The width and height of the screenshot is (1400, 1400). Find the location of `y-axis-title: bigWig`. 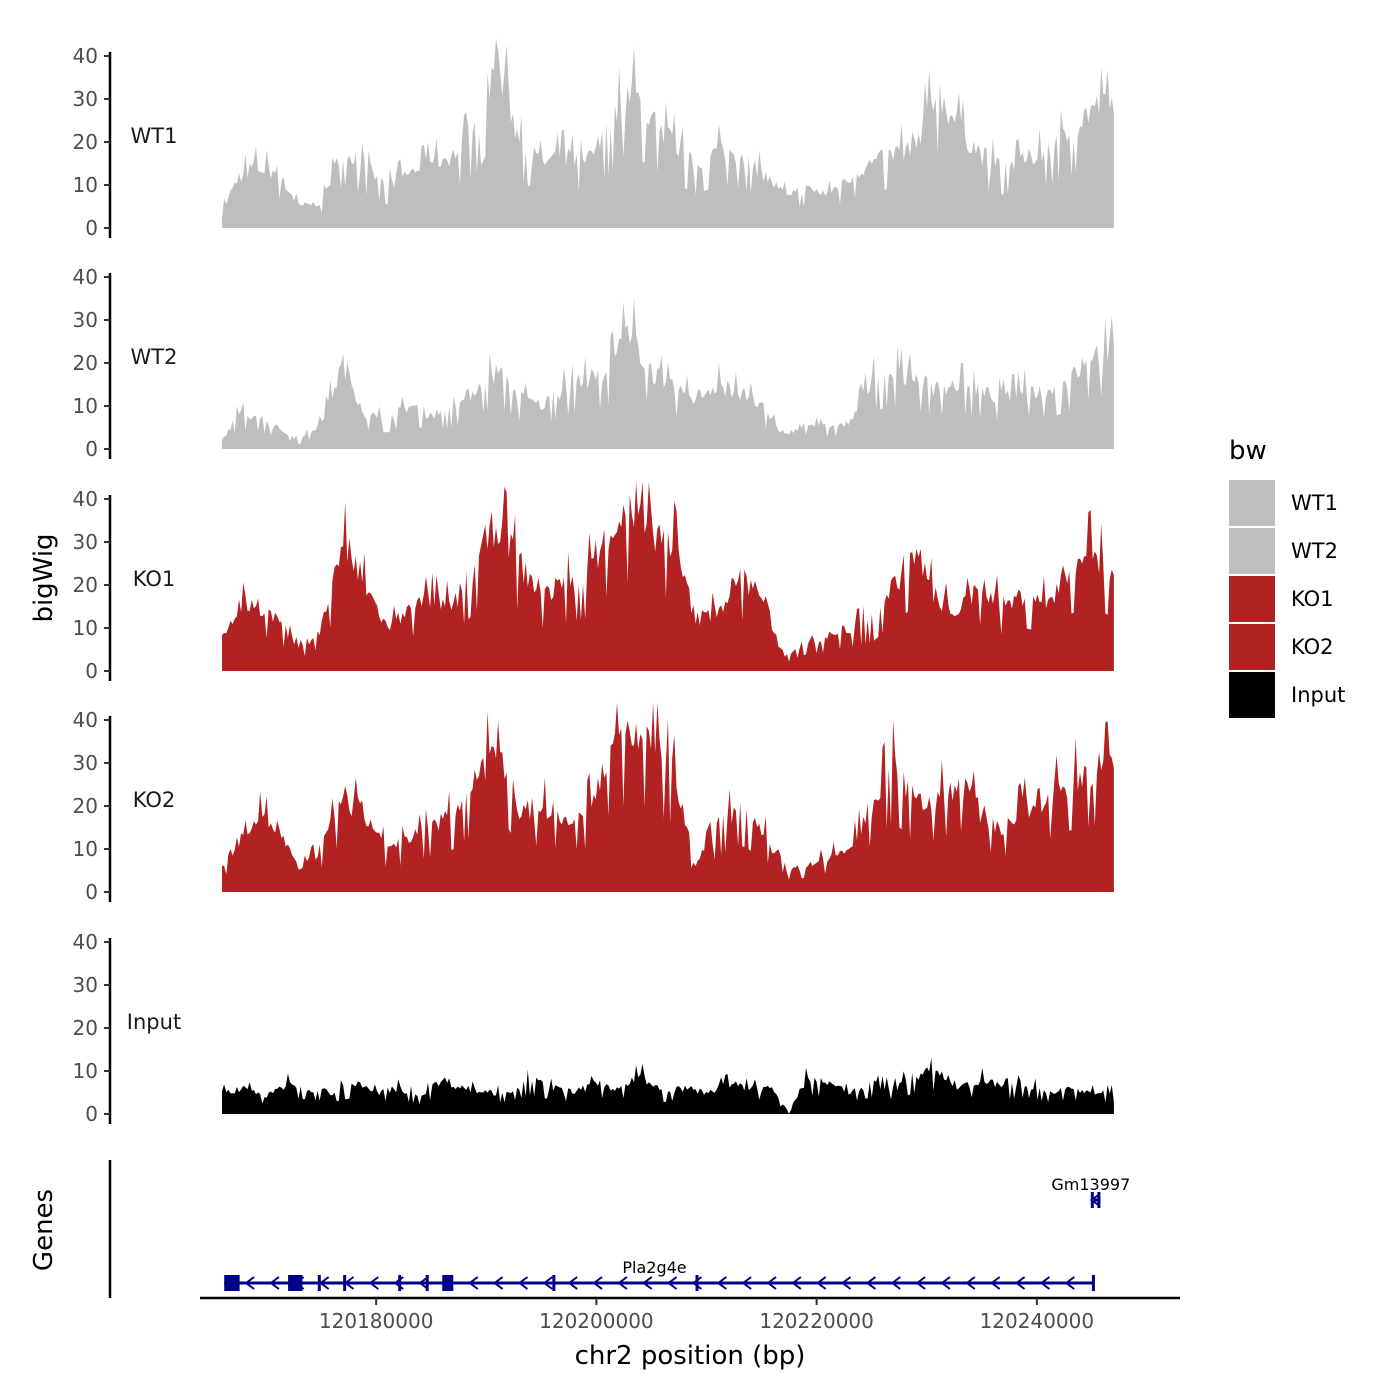

y-axis-title: bigWig is located at coordinates (44, 577).